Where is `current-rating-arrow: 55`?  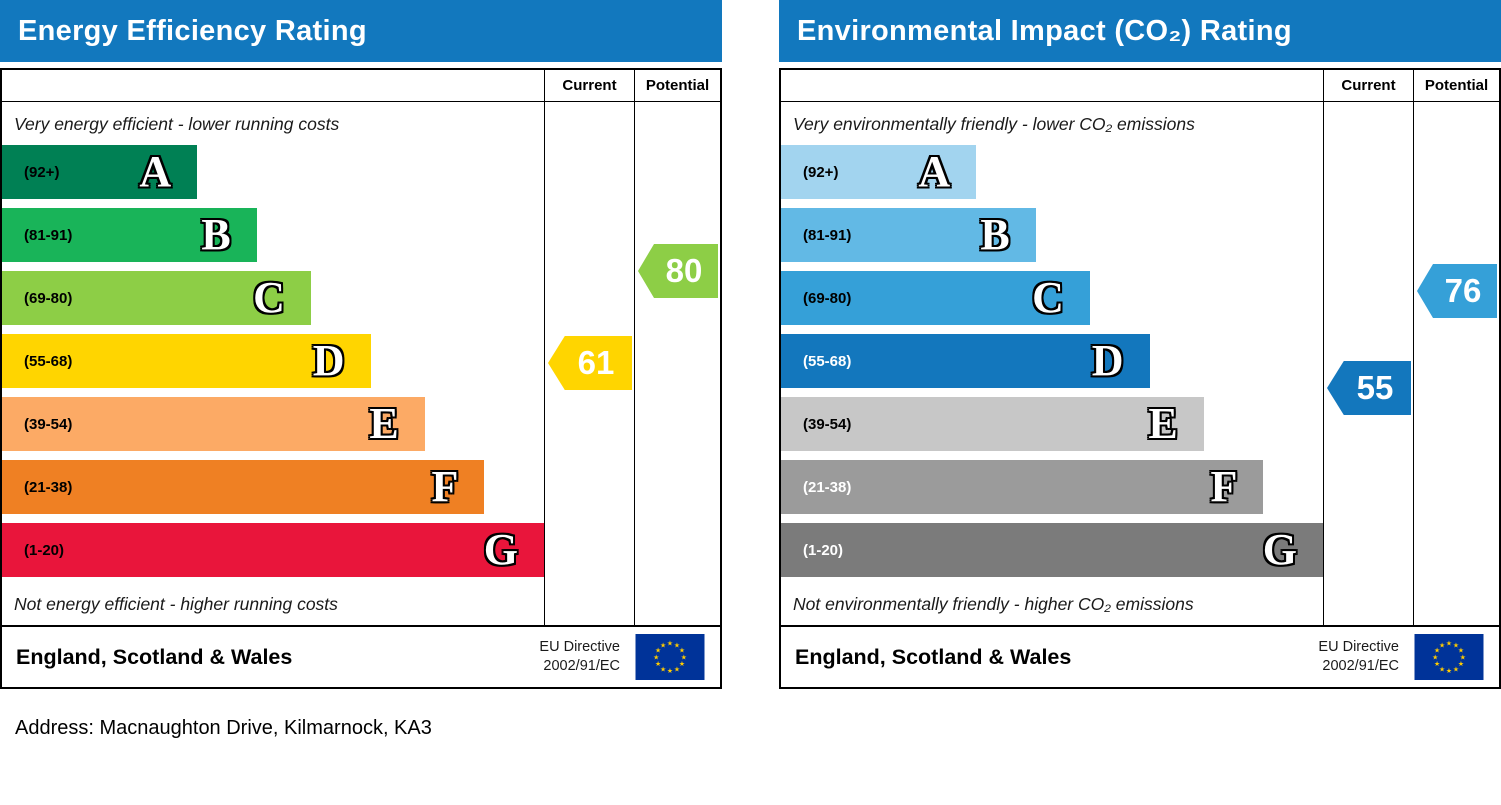
current-rating-arrow: 55 is located at coordinates (1369, 388).